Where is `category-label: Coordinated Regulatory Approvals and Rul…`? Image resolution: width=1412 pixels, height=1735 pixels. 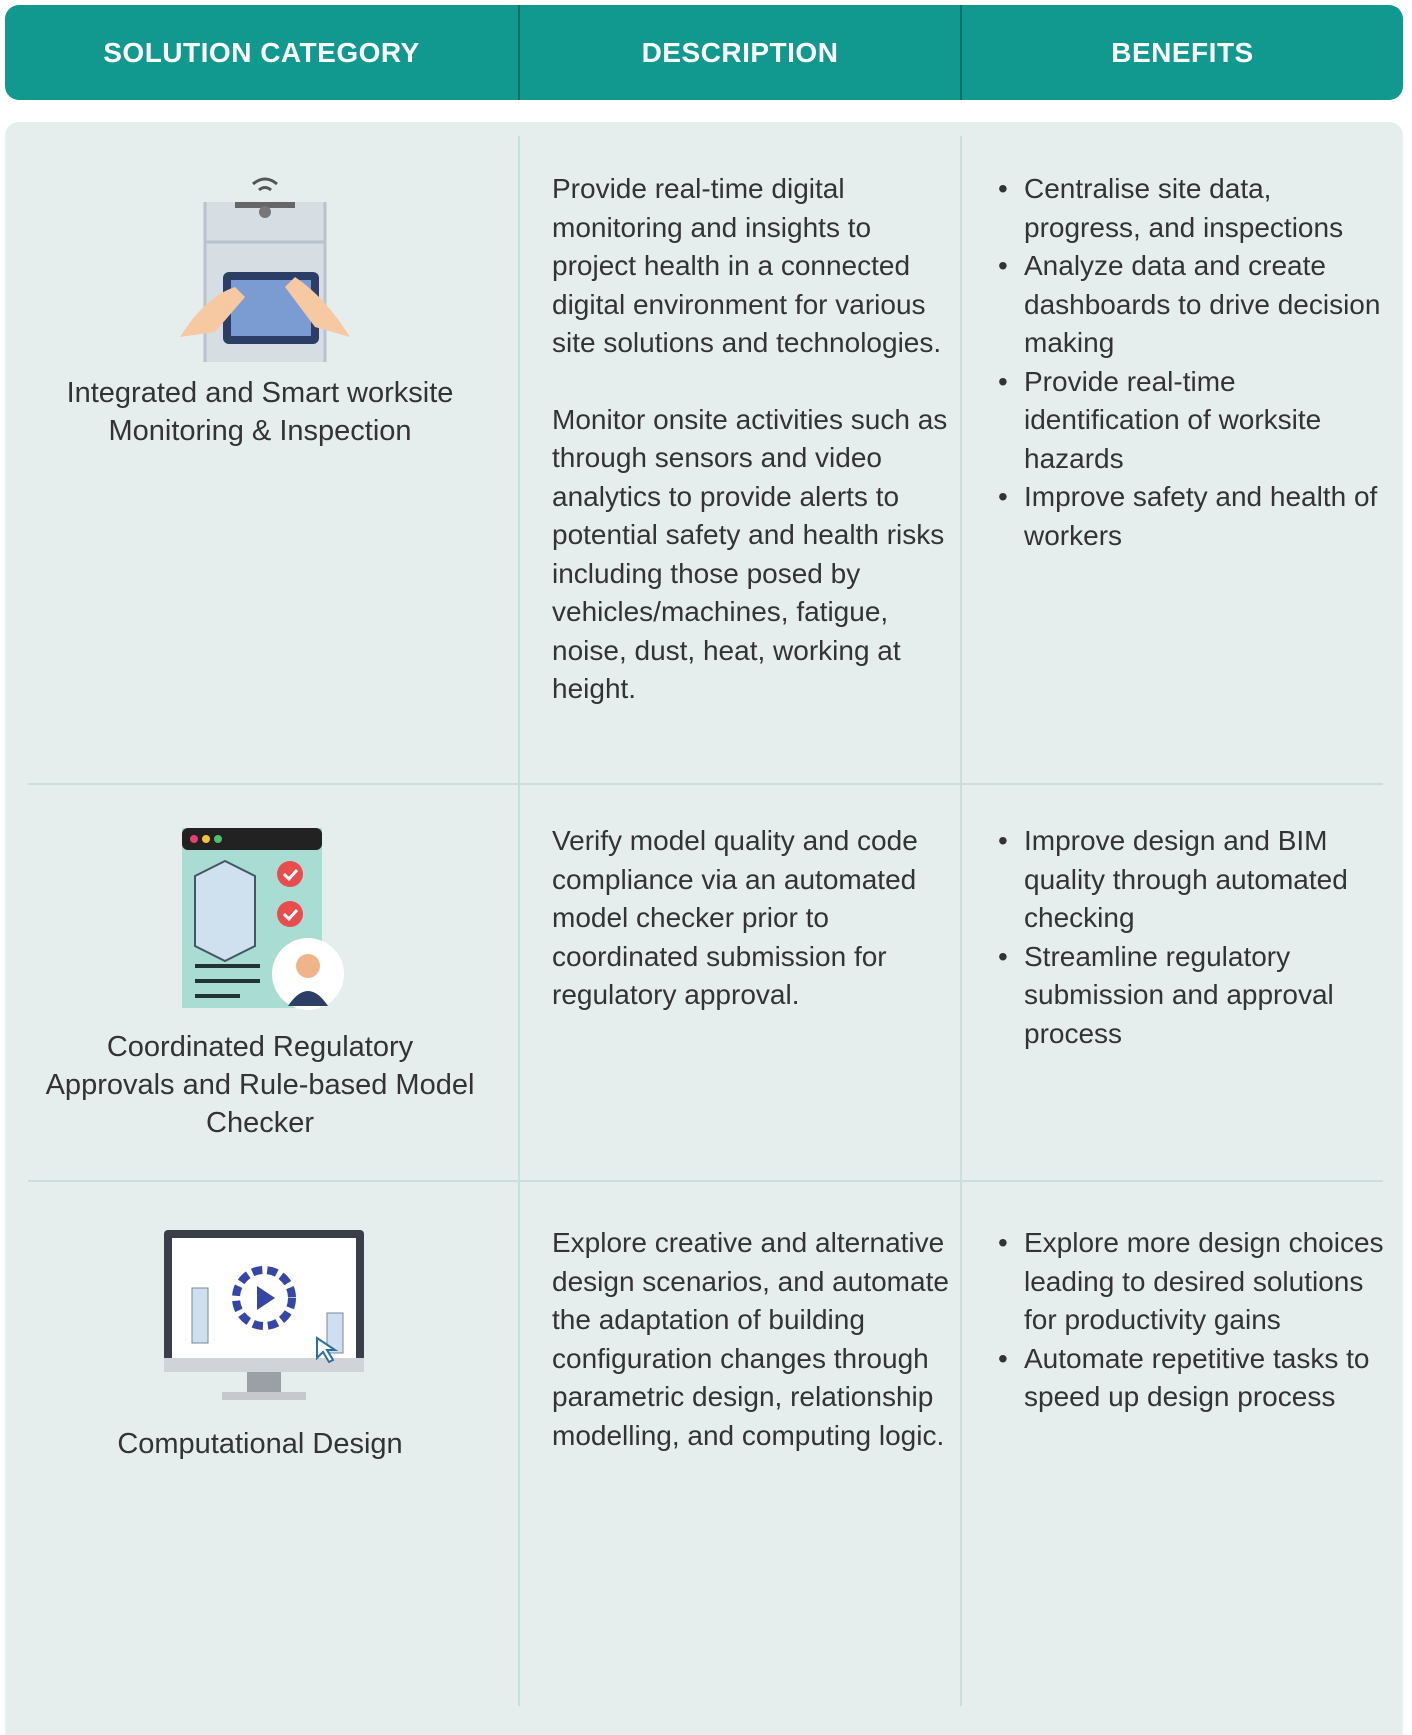 category-label: Coordinated Regulatory Approvals and Rul… is located at coordinates (260, 1085).